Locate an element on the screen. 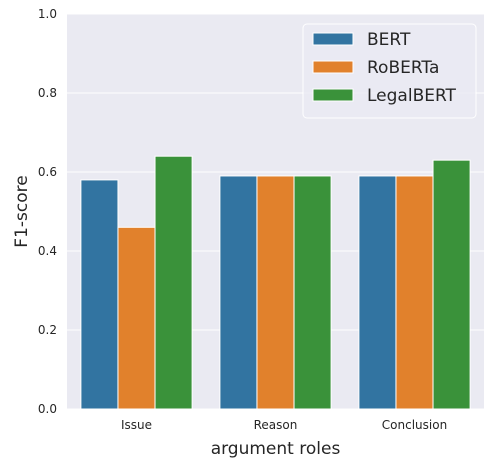 Image resolution: width=500 pixels, height=463 pixels. legend-label: RoBERTa is located at coordinates (403, 68).